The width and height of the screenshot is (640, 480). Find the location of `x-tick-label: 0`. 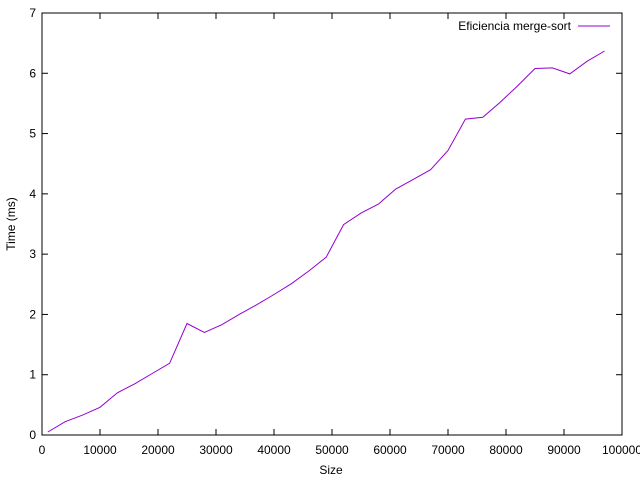

x-tick-label: 0 is located at coordinates (42, 450).